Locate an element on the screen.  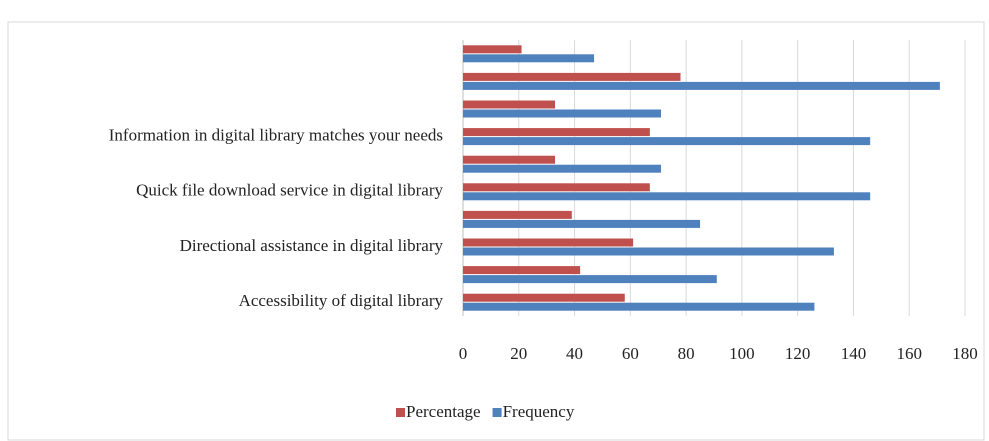
x-tick-label: 0 is located at coordinates (463, 353).